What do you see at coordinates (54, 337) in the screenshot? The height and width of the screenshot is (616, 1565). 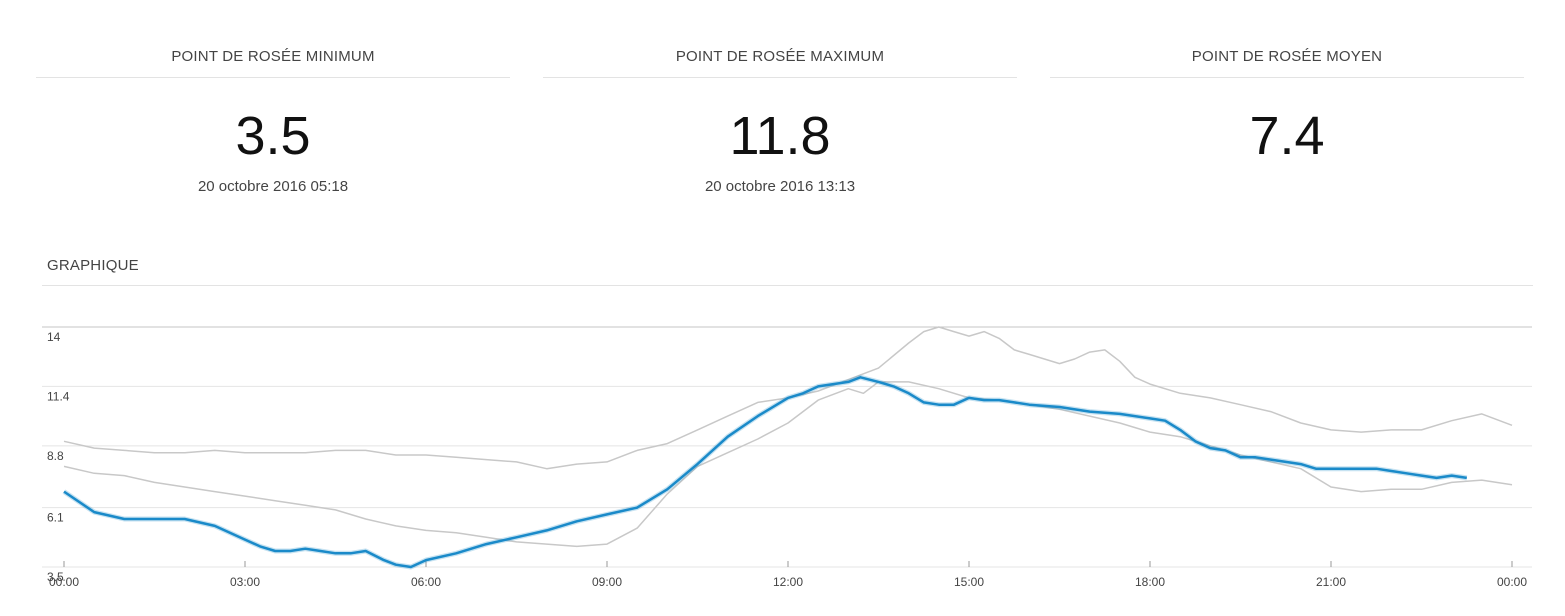 I see `y-tick-label: 14` at bounding box center [54, 337].